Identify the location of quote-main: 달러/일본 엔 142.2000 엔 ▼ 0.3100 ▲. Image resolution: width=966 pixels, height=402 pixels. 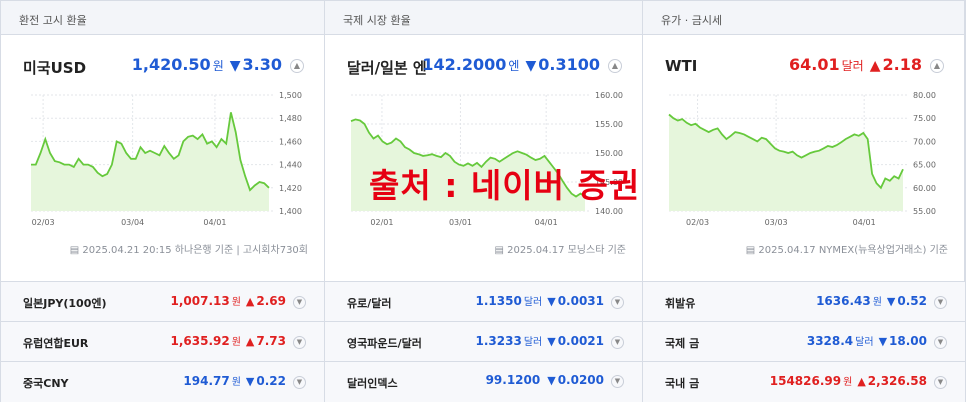
(483, 67).